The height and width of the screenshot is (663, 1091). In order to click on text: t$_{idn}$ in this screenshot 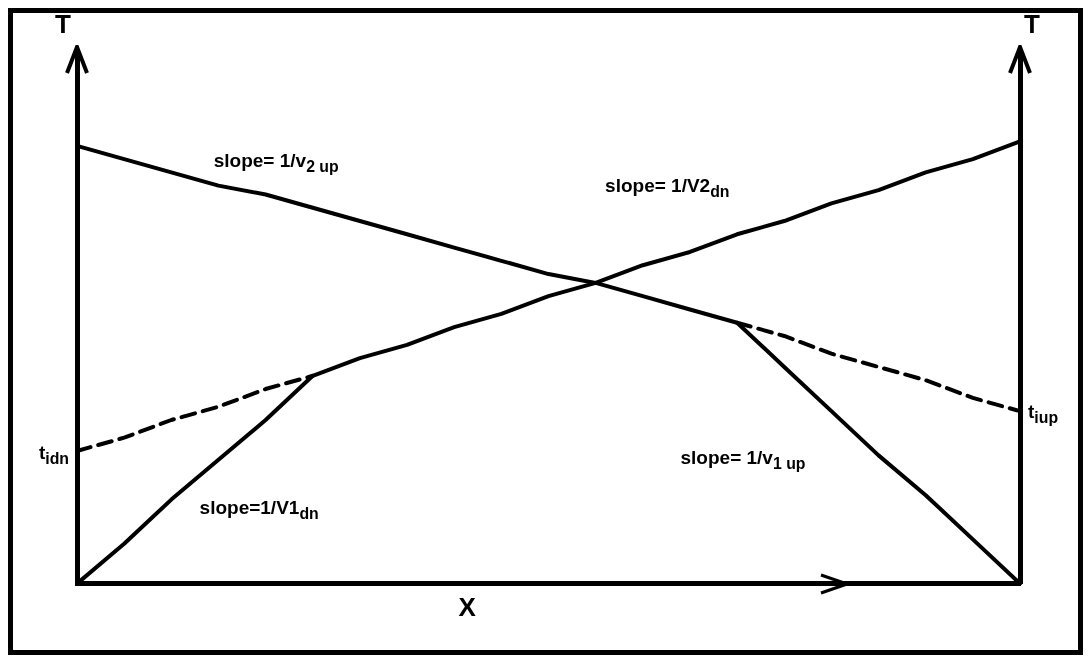, I will do `click(53, 455)`.